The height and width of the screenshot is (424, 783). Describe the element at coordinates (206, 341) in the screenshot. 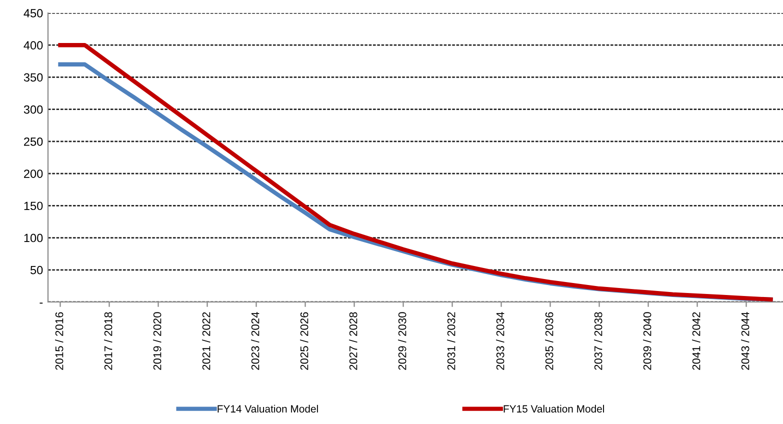

I see `x-tick-label: 2021 / 2022` at that location.